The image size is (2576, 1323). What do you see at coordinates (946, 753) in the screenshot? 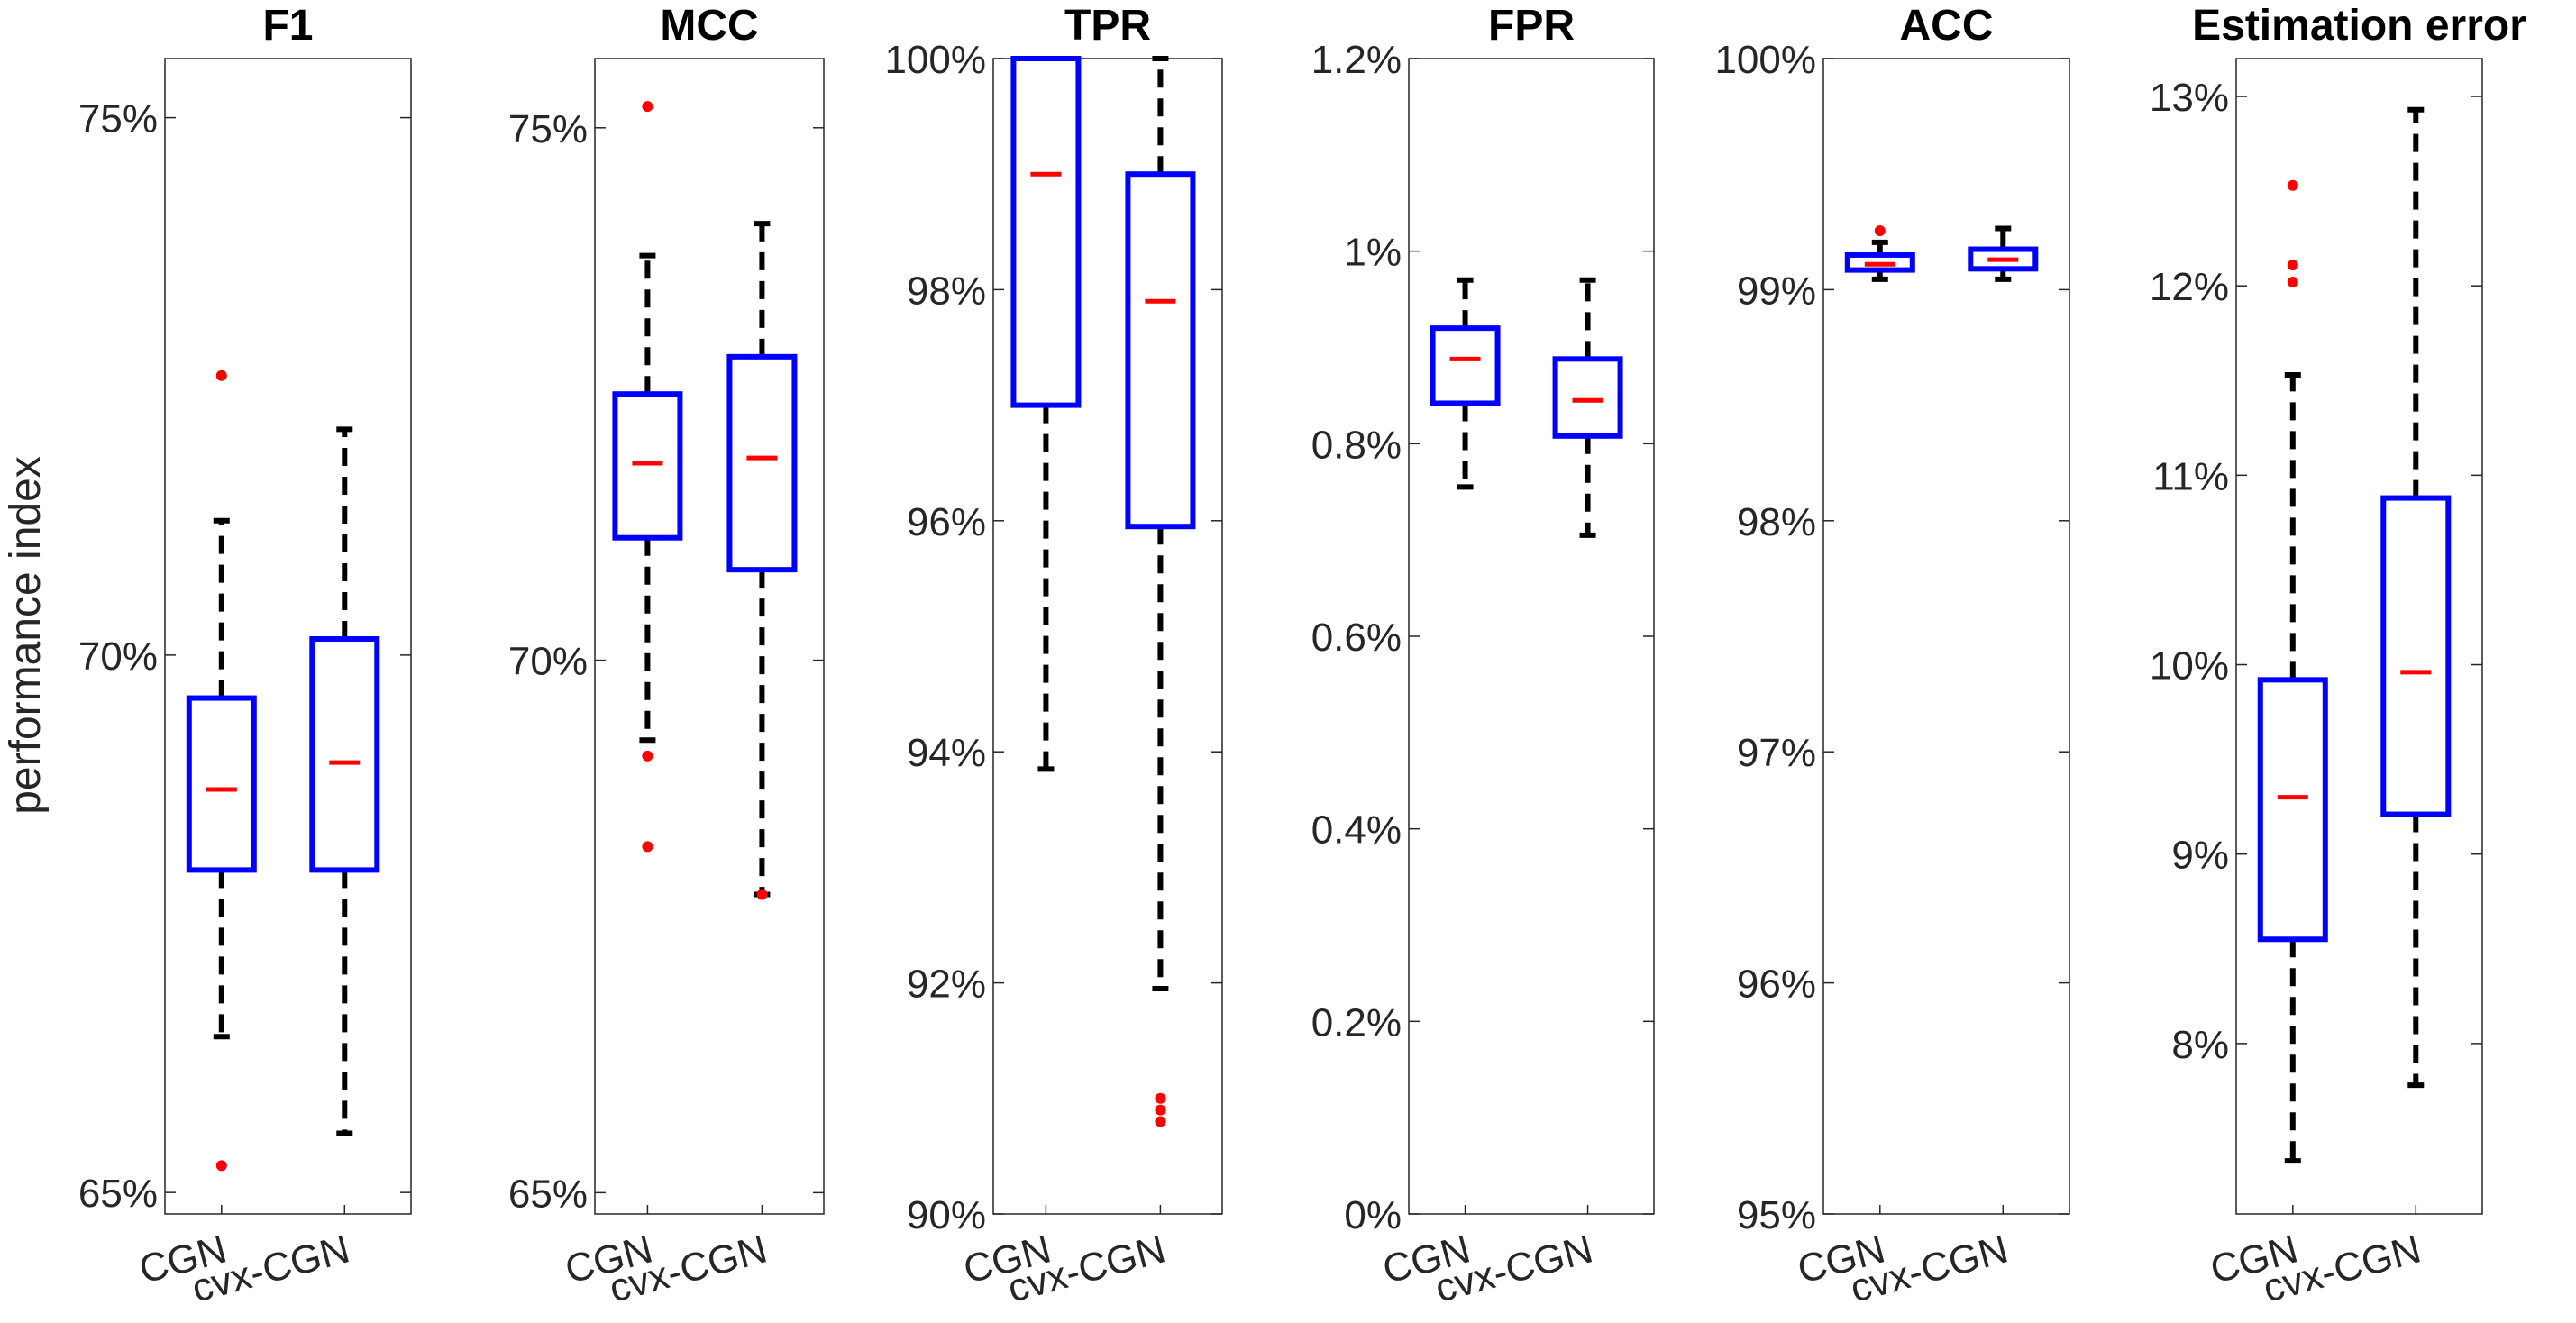
I see `y-tick-label: 94%` at bounding box center [946, 753].